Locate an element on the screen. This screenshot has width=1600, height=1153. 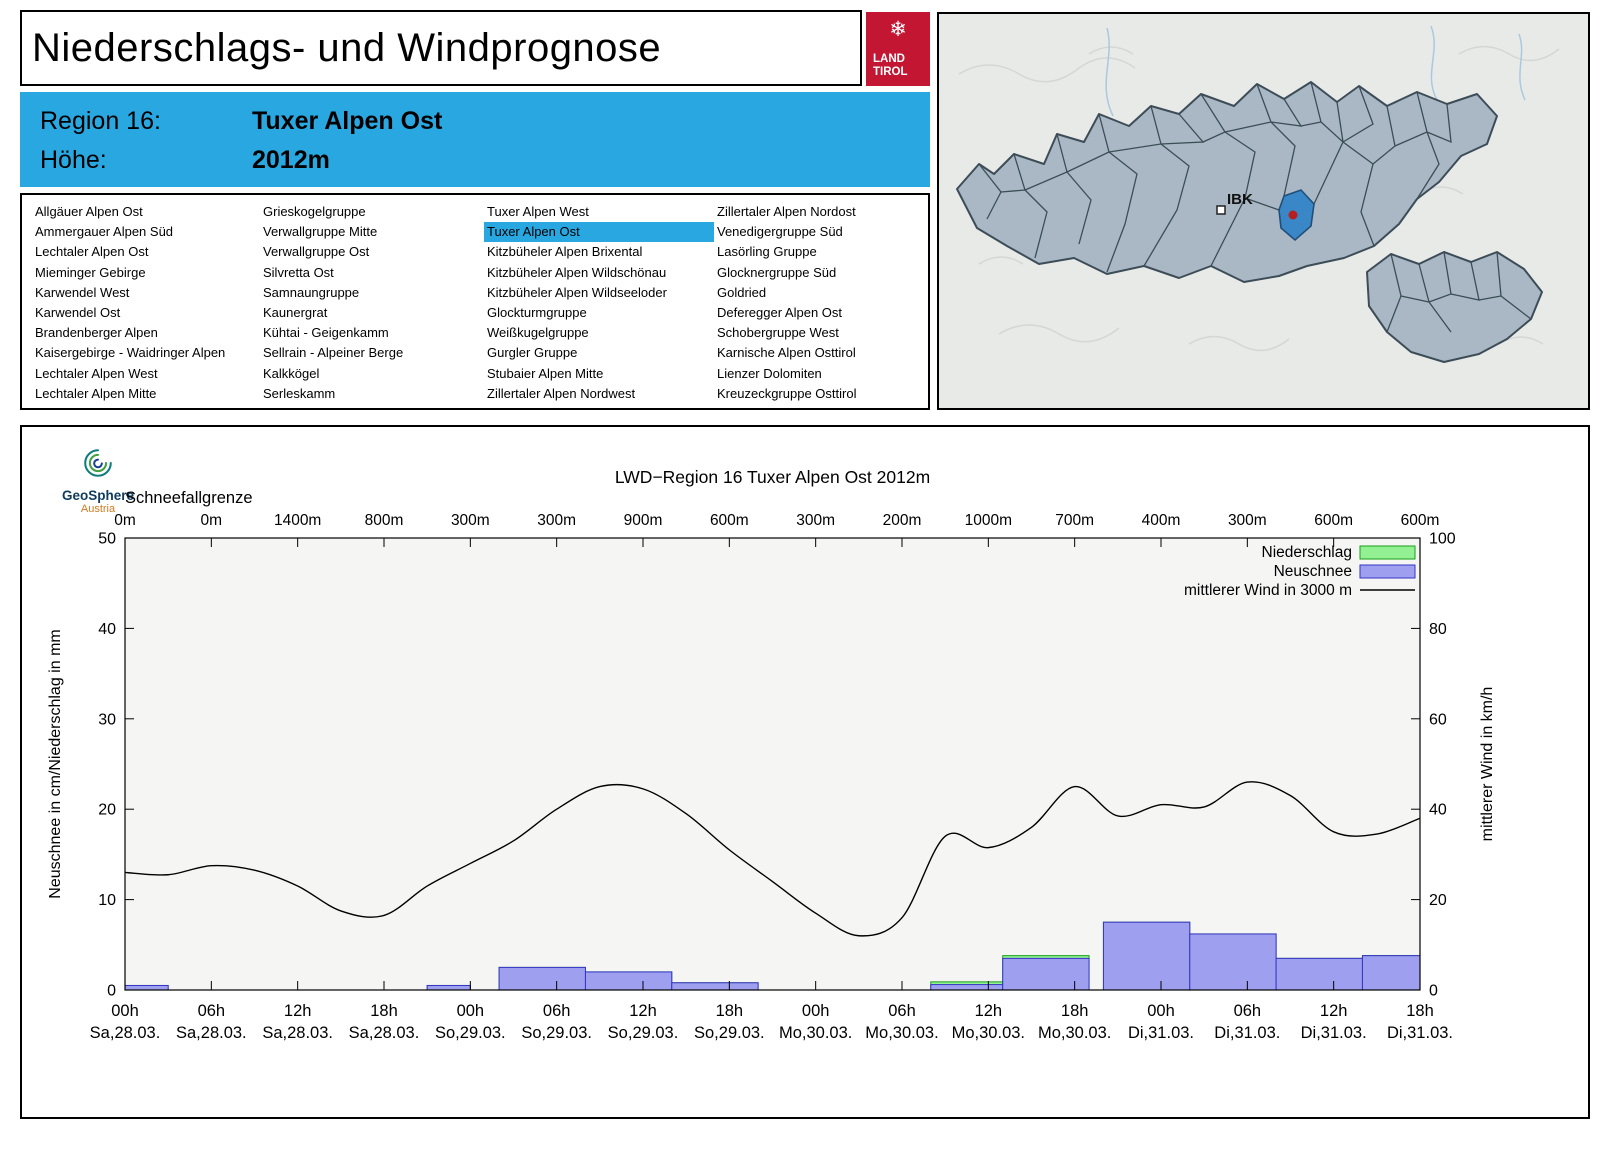
region-list-item: Stubaier Alpen Mitte is located at coordinates (545, 373).